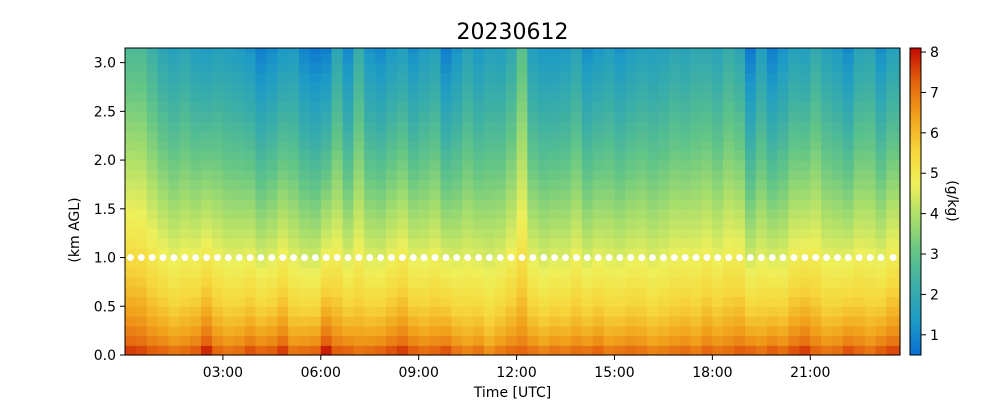  What do you see at coordinates (105, 64) in the screenshot?
I see `y-tick-label: 3.0` at bounding box center [105, 64].